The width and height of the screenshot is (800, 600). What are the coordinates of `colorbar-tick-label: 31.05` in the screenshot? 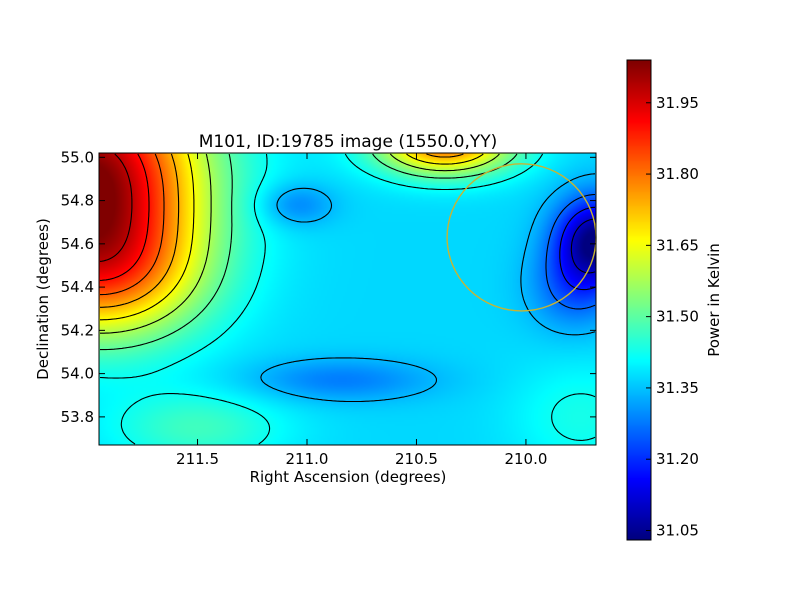 It's located at (677, 530).